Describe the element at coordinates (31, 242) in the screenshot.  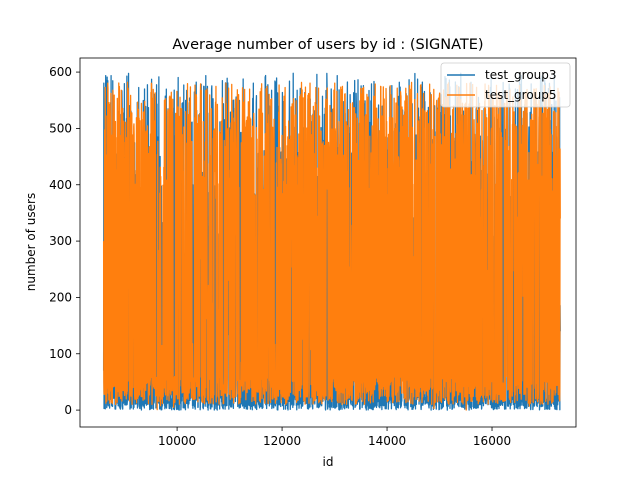
I see `y-axis-label: number of users` at that location.